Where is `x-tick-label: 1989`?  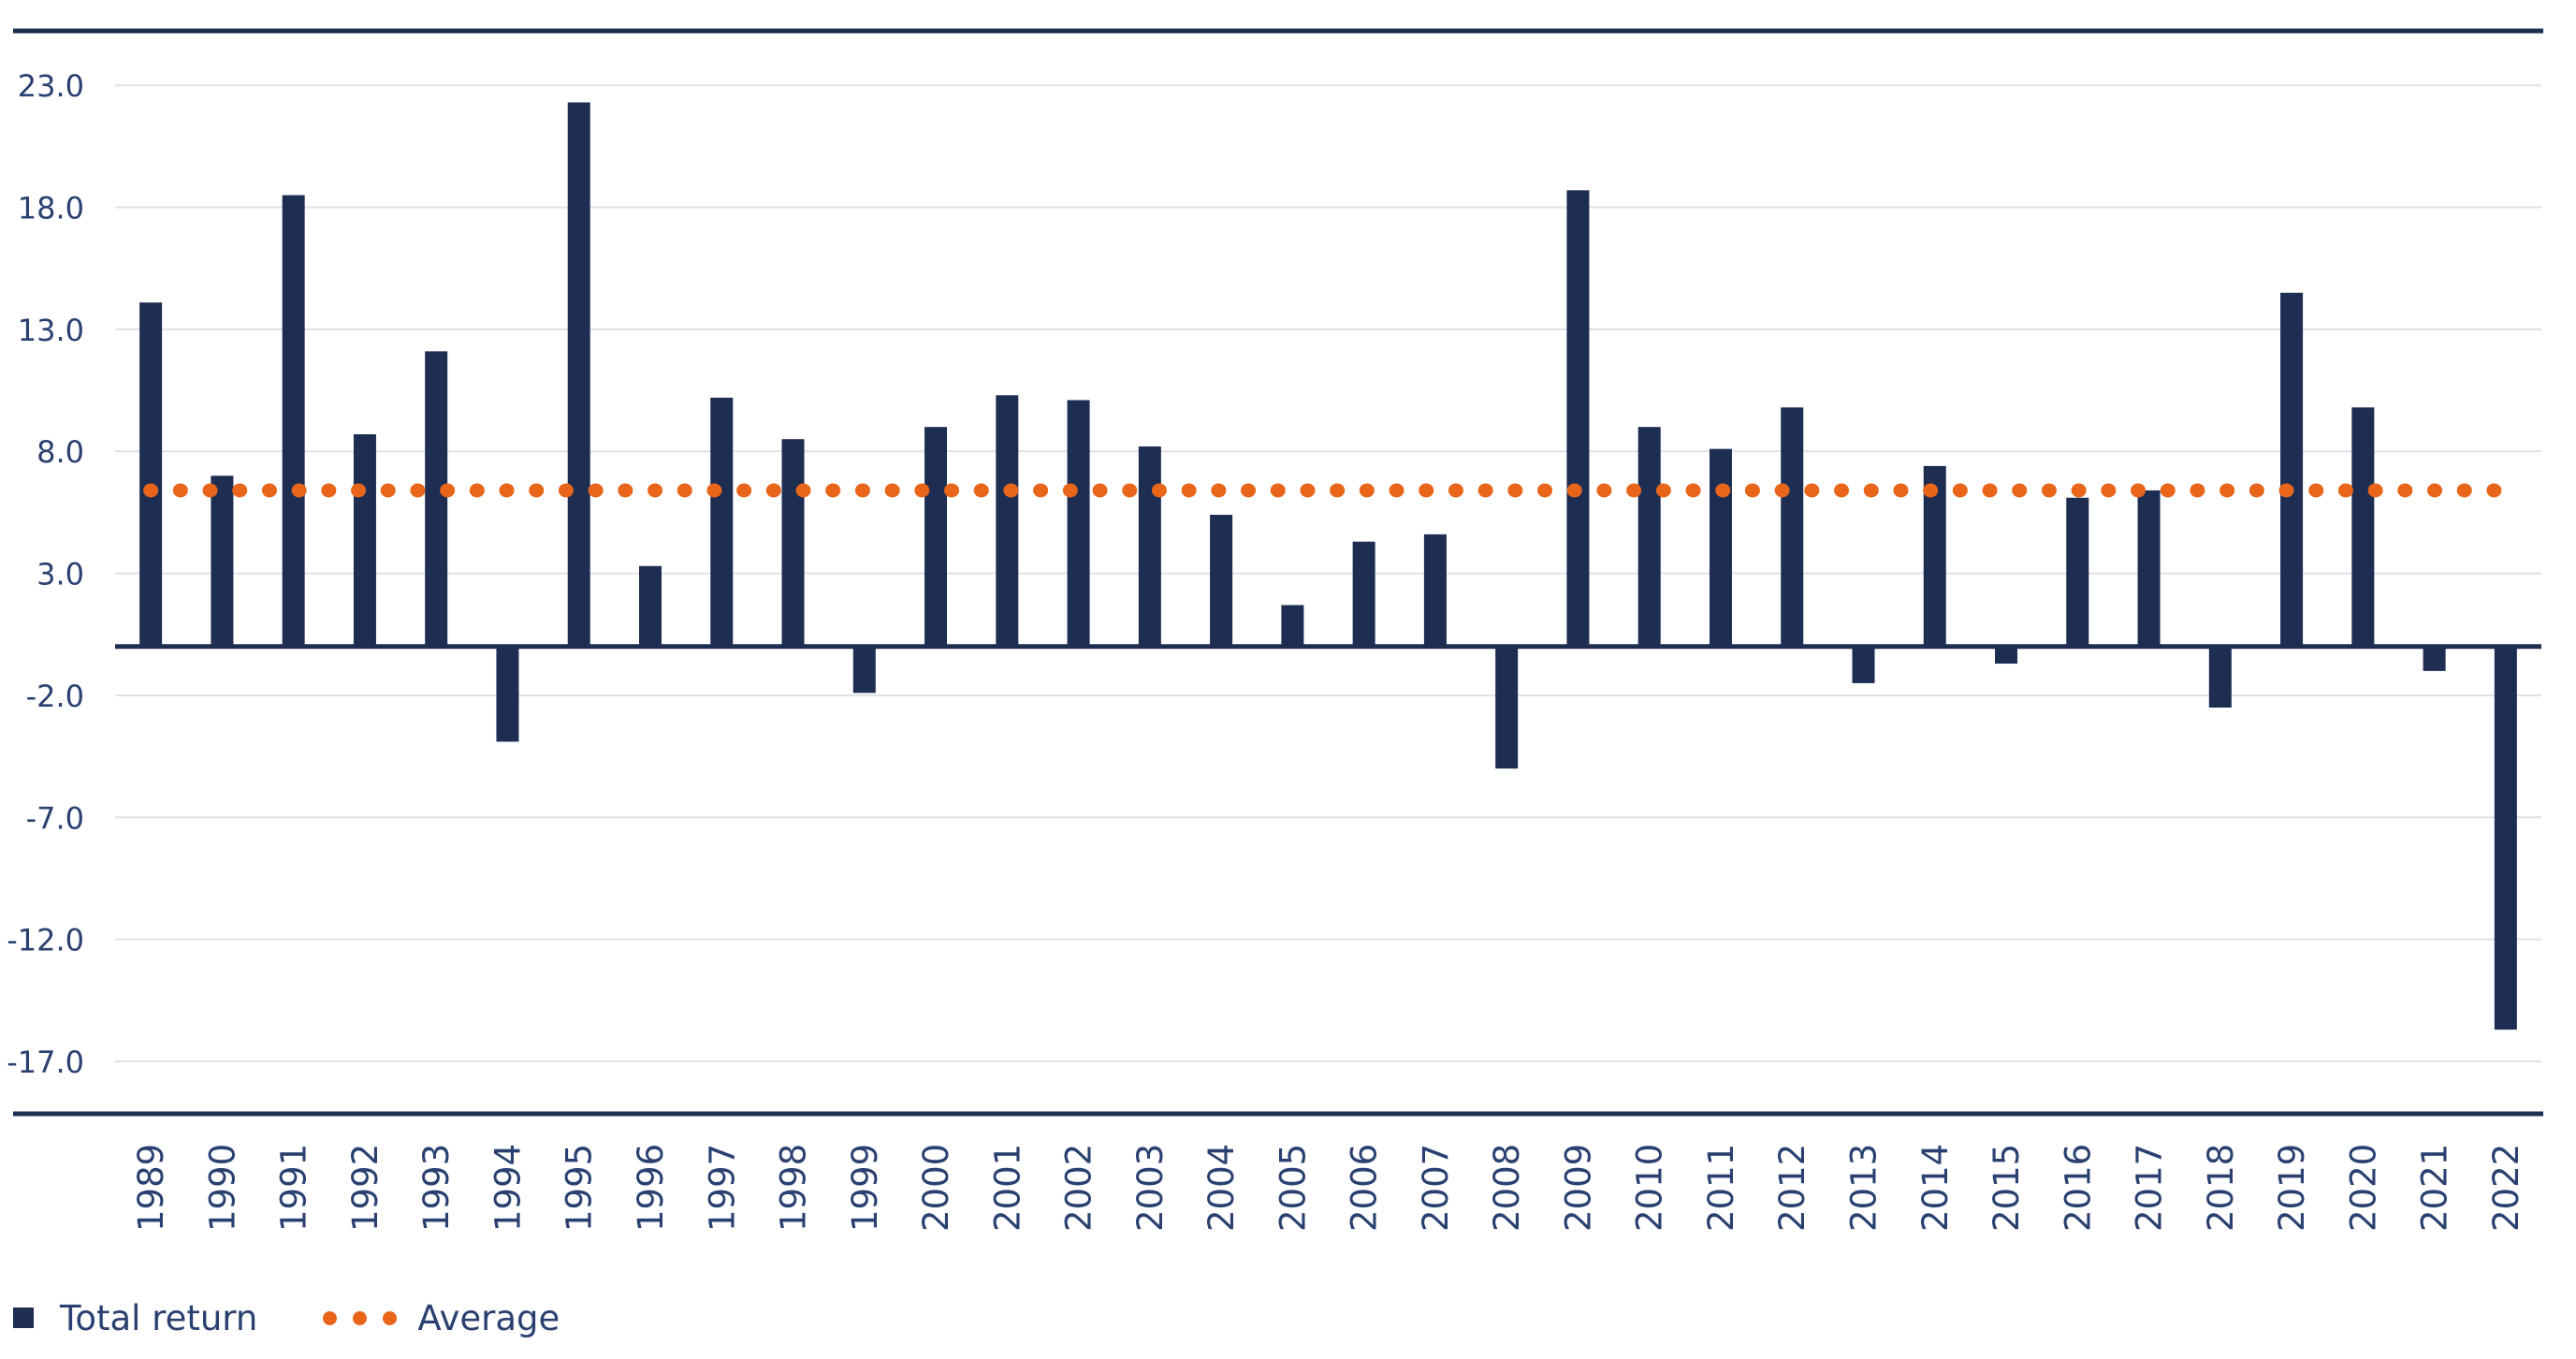 x-tick-label: 1989 is located at coordinates (151, 1188).